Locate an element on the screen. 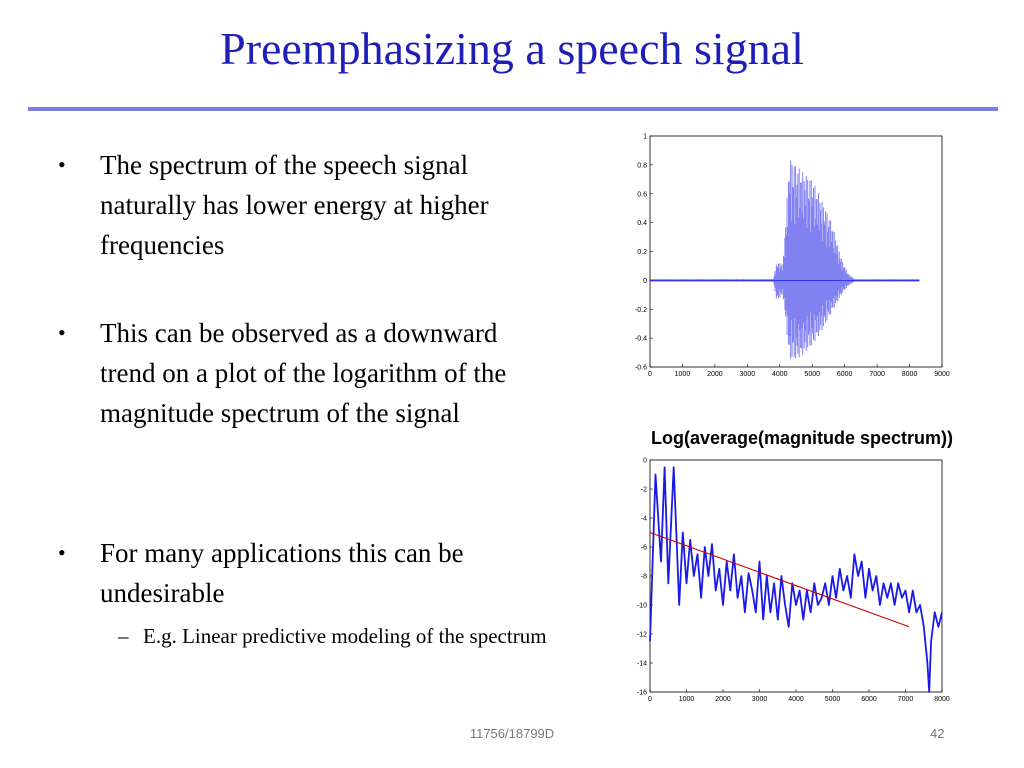 The image size is (1024, 768). y-tick-label: 0.8 is located at coordinates (642, 165).